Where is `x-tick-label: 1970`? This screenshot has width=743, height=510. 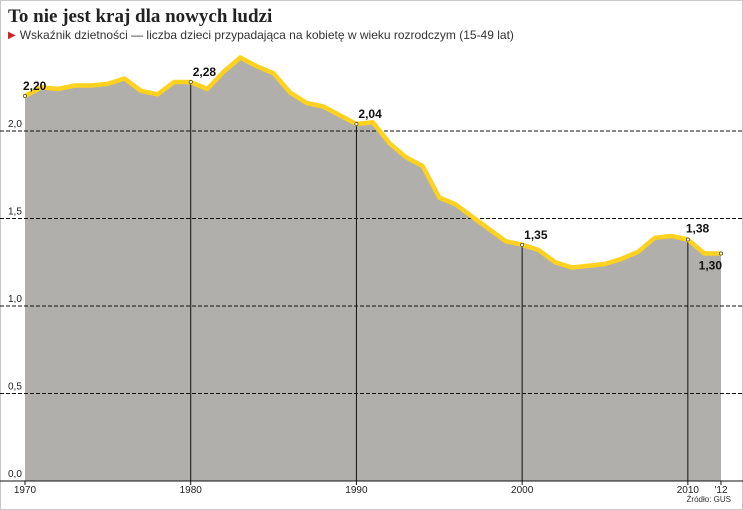 x-tick-label: 1970 is located at coordinates (25, 490).